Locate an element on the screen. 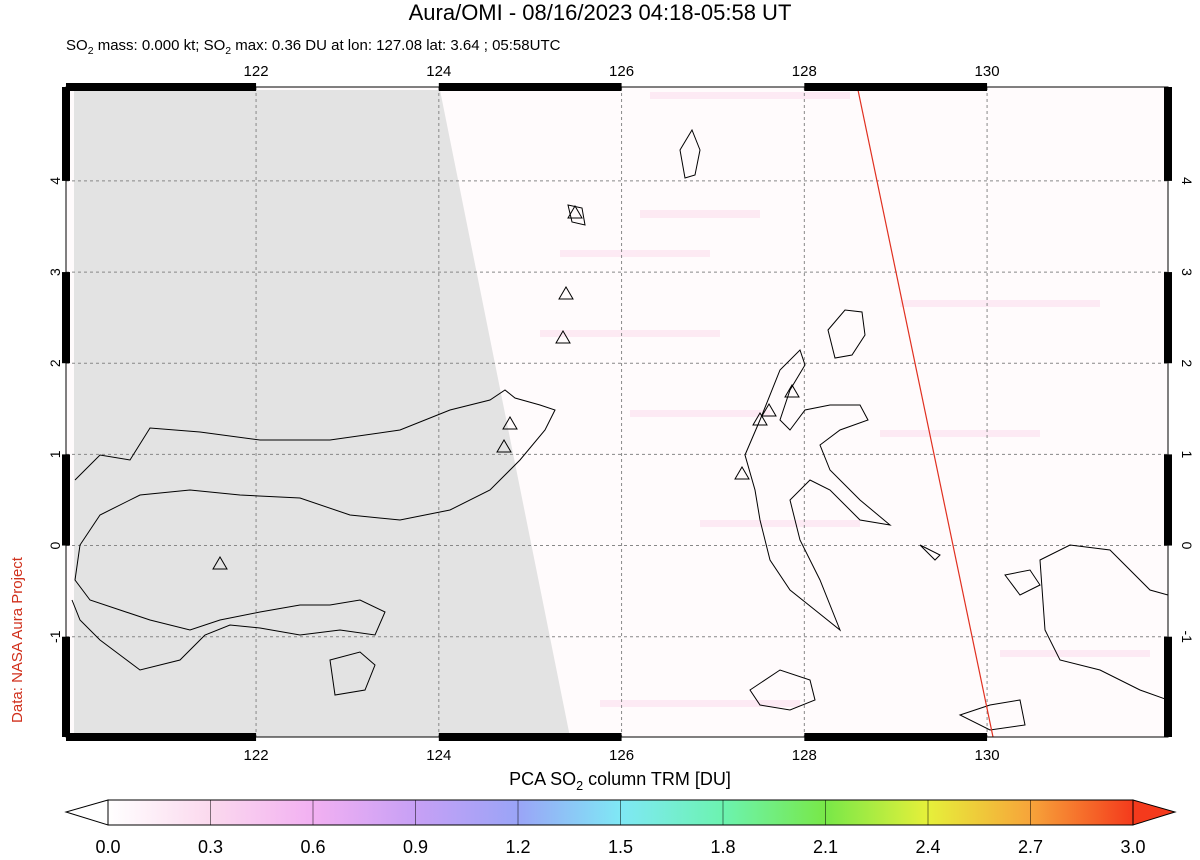 Image resolution: width=1200 pixels, height=860 pixels. subtitle-part: mass: 0.000 kt; SO is located at coordinates (160, 45).